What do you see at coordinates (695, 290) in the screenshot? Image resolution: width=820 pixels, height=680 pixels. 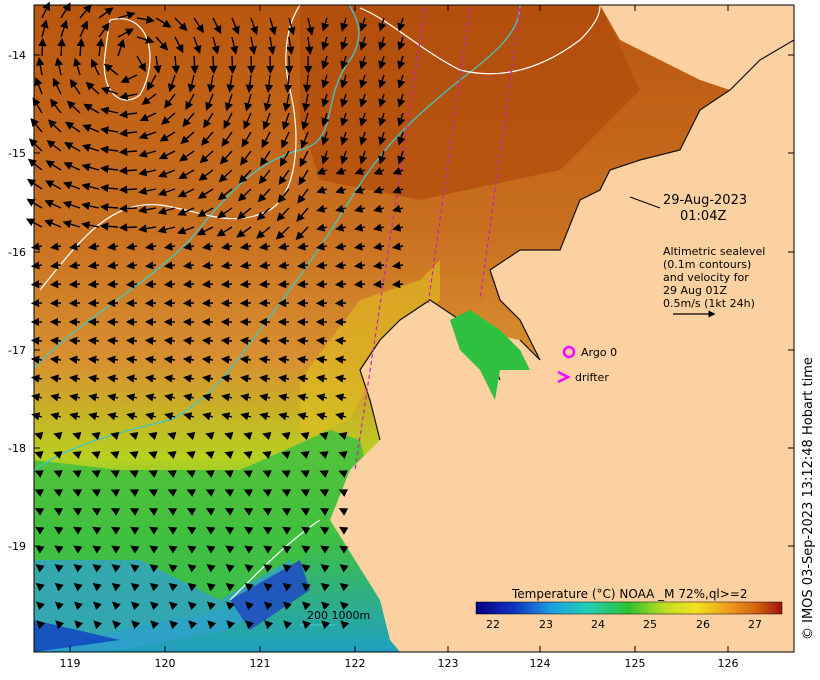 I see `info-line-4: 29 Aug 01Z` at bounding box center [695, 290].